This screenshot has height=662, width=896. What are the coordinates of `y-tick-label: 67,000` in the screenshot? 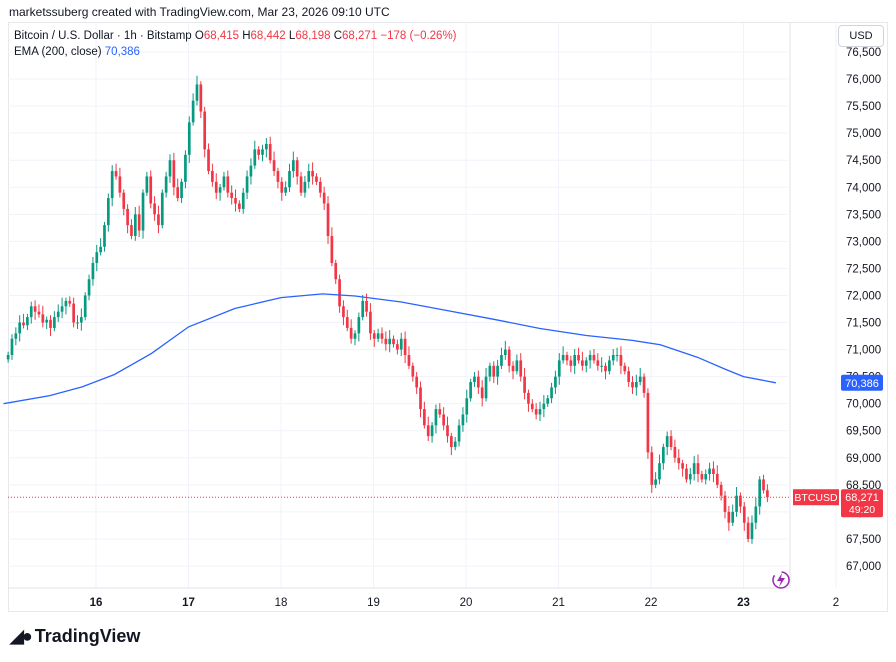 It's located at (863, 567).